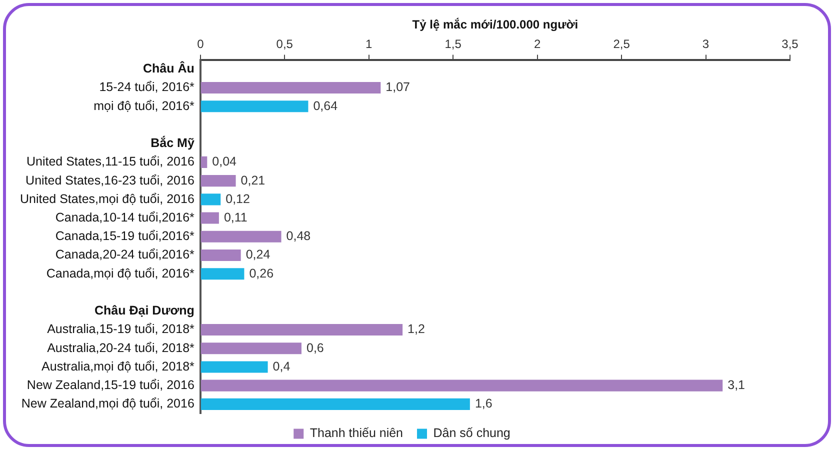  I want to click on x-tick-label: 0, so click(200, 43).